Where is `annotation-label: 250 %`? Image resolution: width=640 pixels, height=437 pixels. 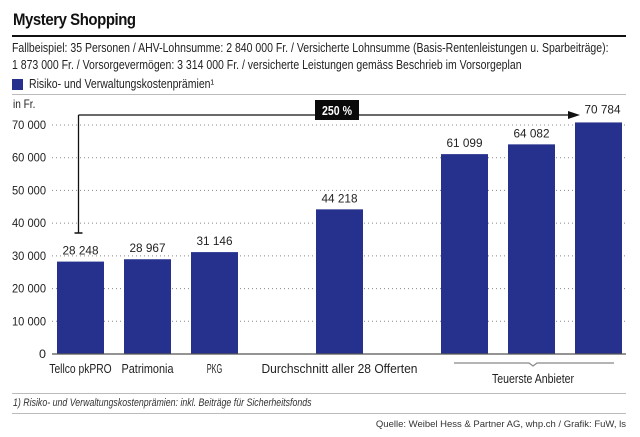 annotation-label: 250 % is located at coordinates (337, 110).